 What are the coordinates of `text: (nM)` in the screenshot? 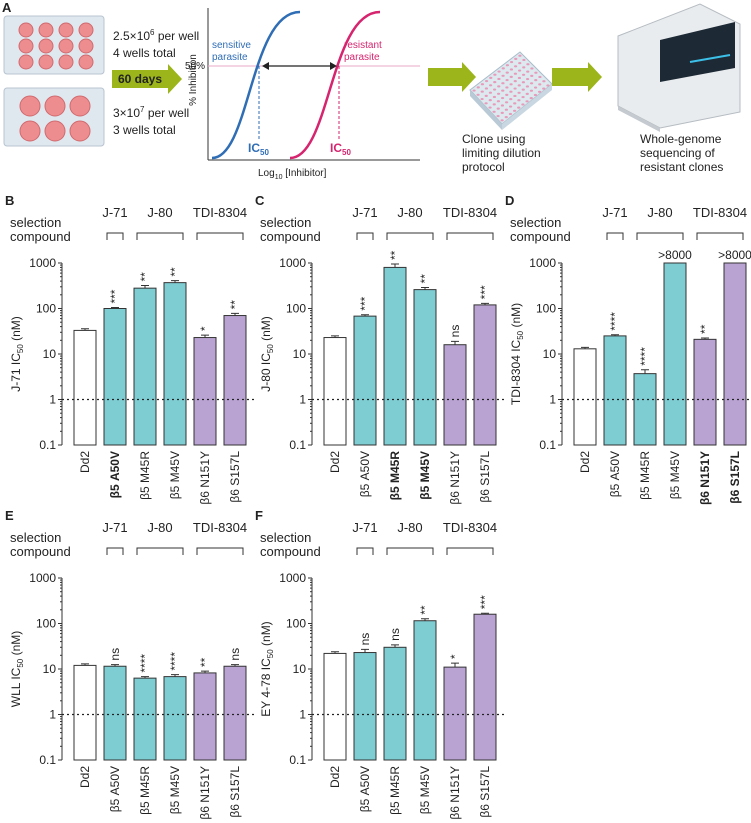 It's located at (516, 317).